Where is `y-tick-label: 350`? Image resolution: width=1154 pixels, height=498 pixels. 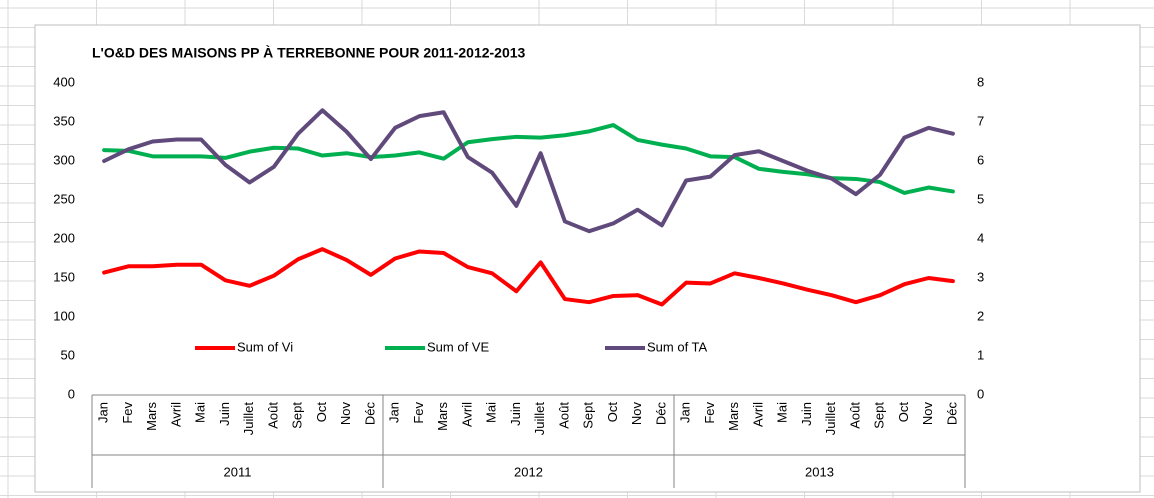
y-tick-label: 350 is located at coordinates (64, 120).